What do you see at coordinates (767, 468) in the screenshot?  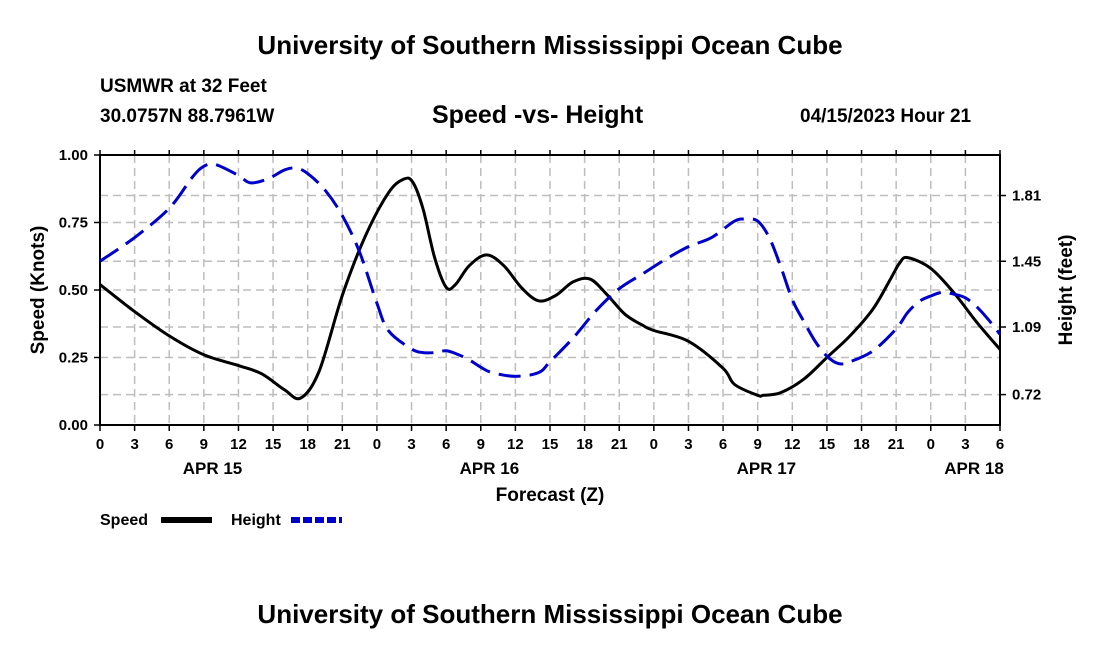 I see `date-label: APR 17` at bounding box center [767, 468].